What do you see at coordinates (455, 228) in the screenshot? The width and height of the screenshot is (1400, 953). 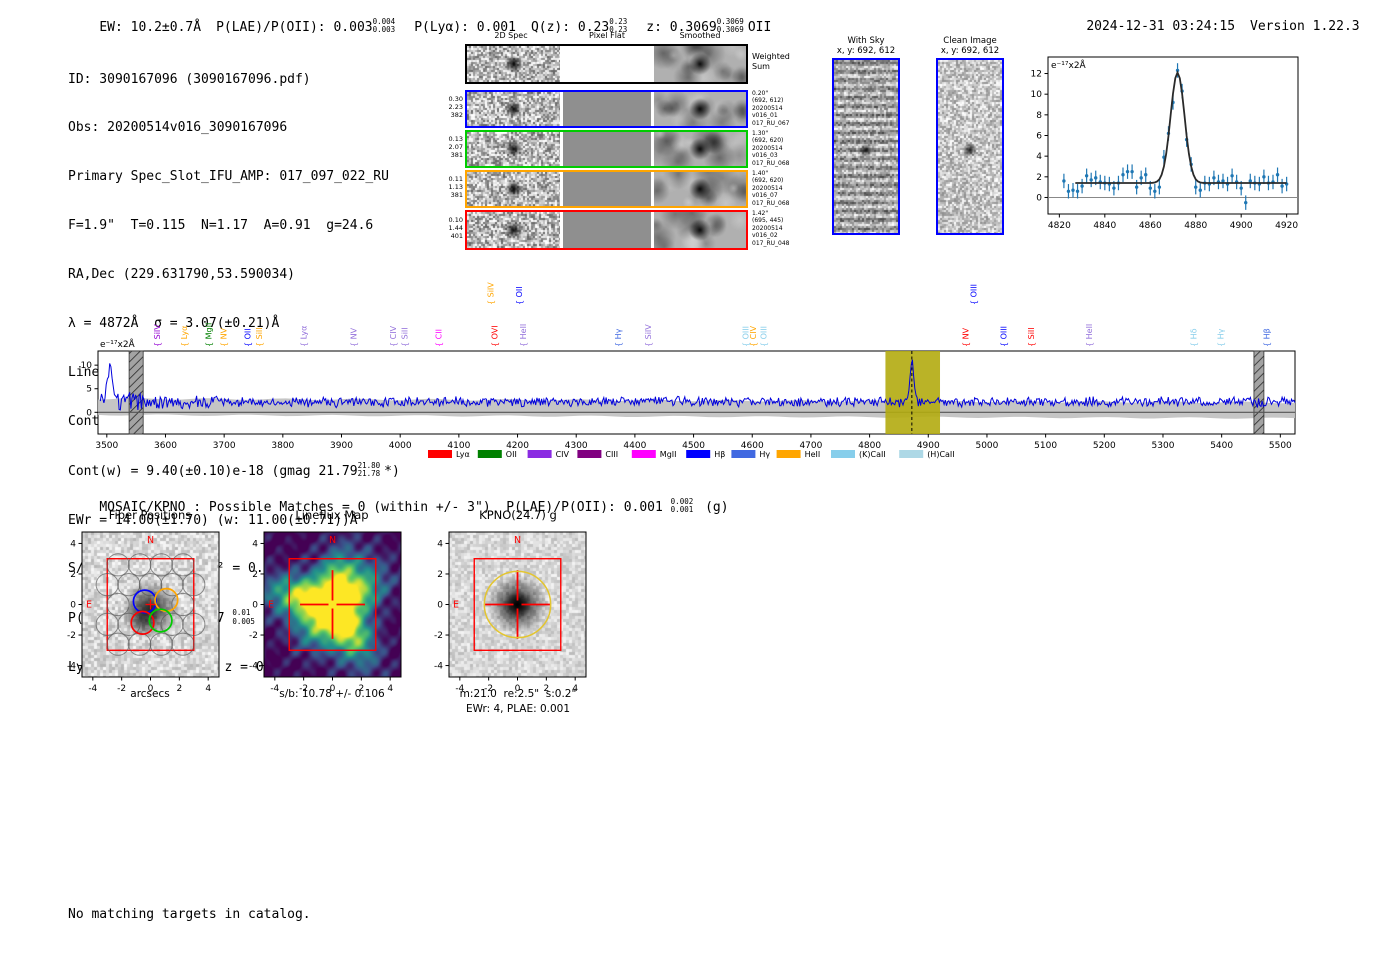 I see `spec2d-left-label: 1.44` at bounding box center [455, 228].